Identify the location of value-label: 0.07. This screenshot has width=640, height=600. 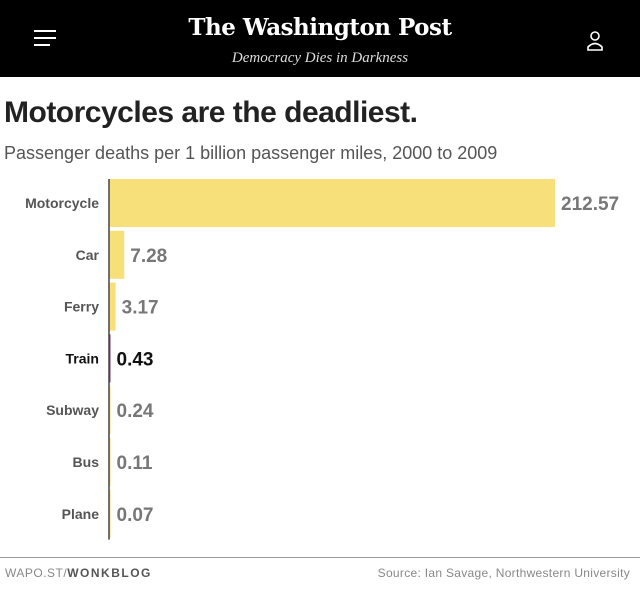
(135, 515).